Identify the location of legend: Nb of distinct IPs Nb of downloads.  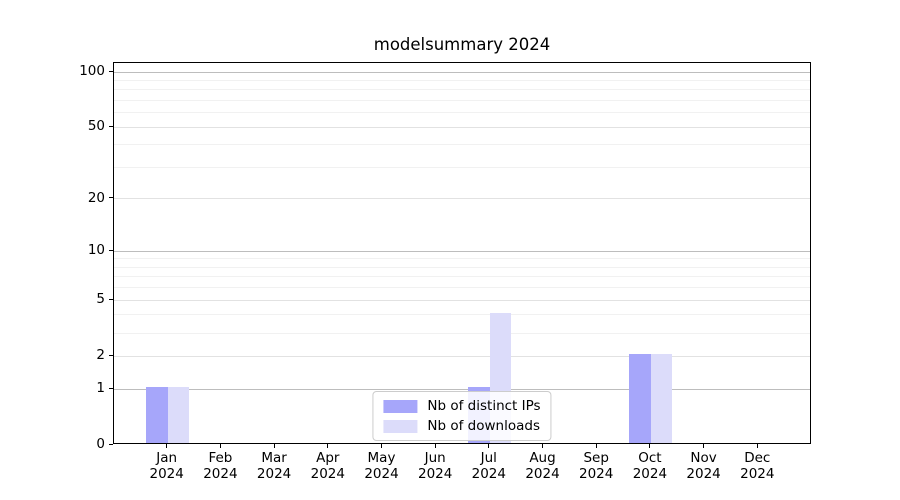
(462, 416).